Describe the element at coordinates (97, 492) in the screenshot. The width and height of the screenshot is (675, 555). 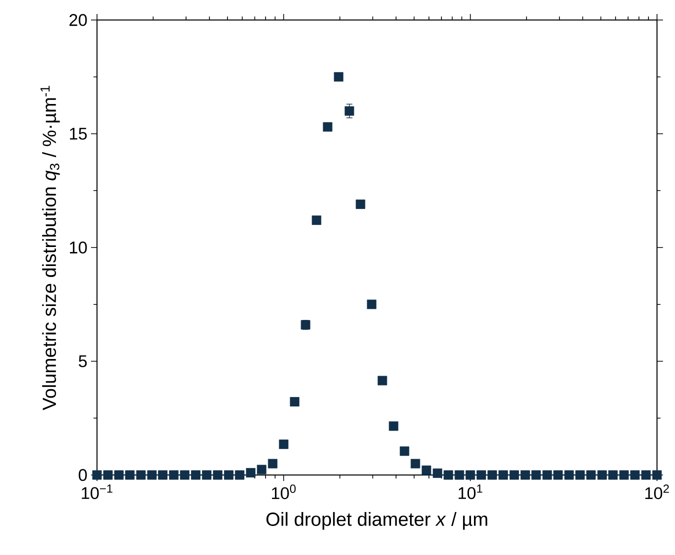
I see `x-tick-label: 10$^{−1}$` at that location.